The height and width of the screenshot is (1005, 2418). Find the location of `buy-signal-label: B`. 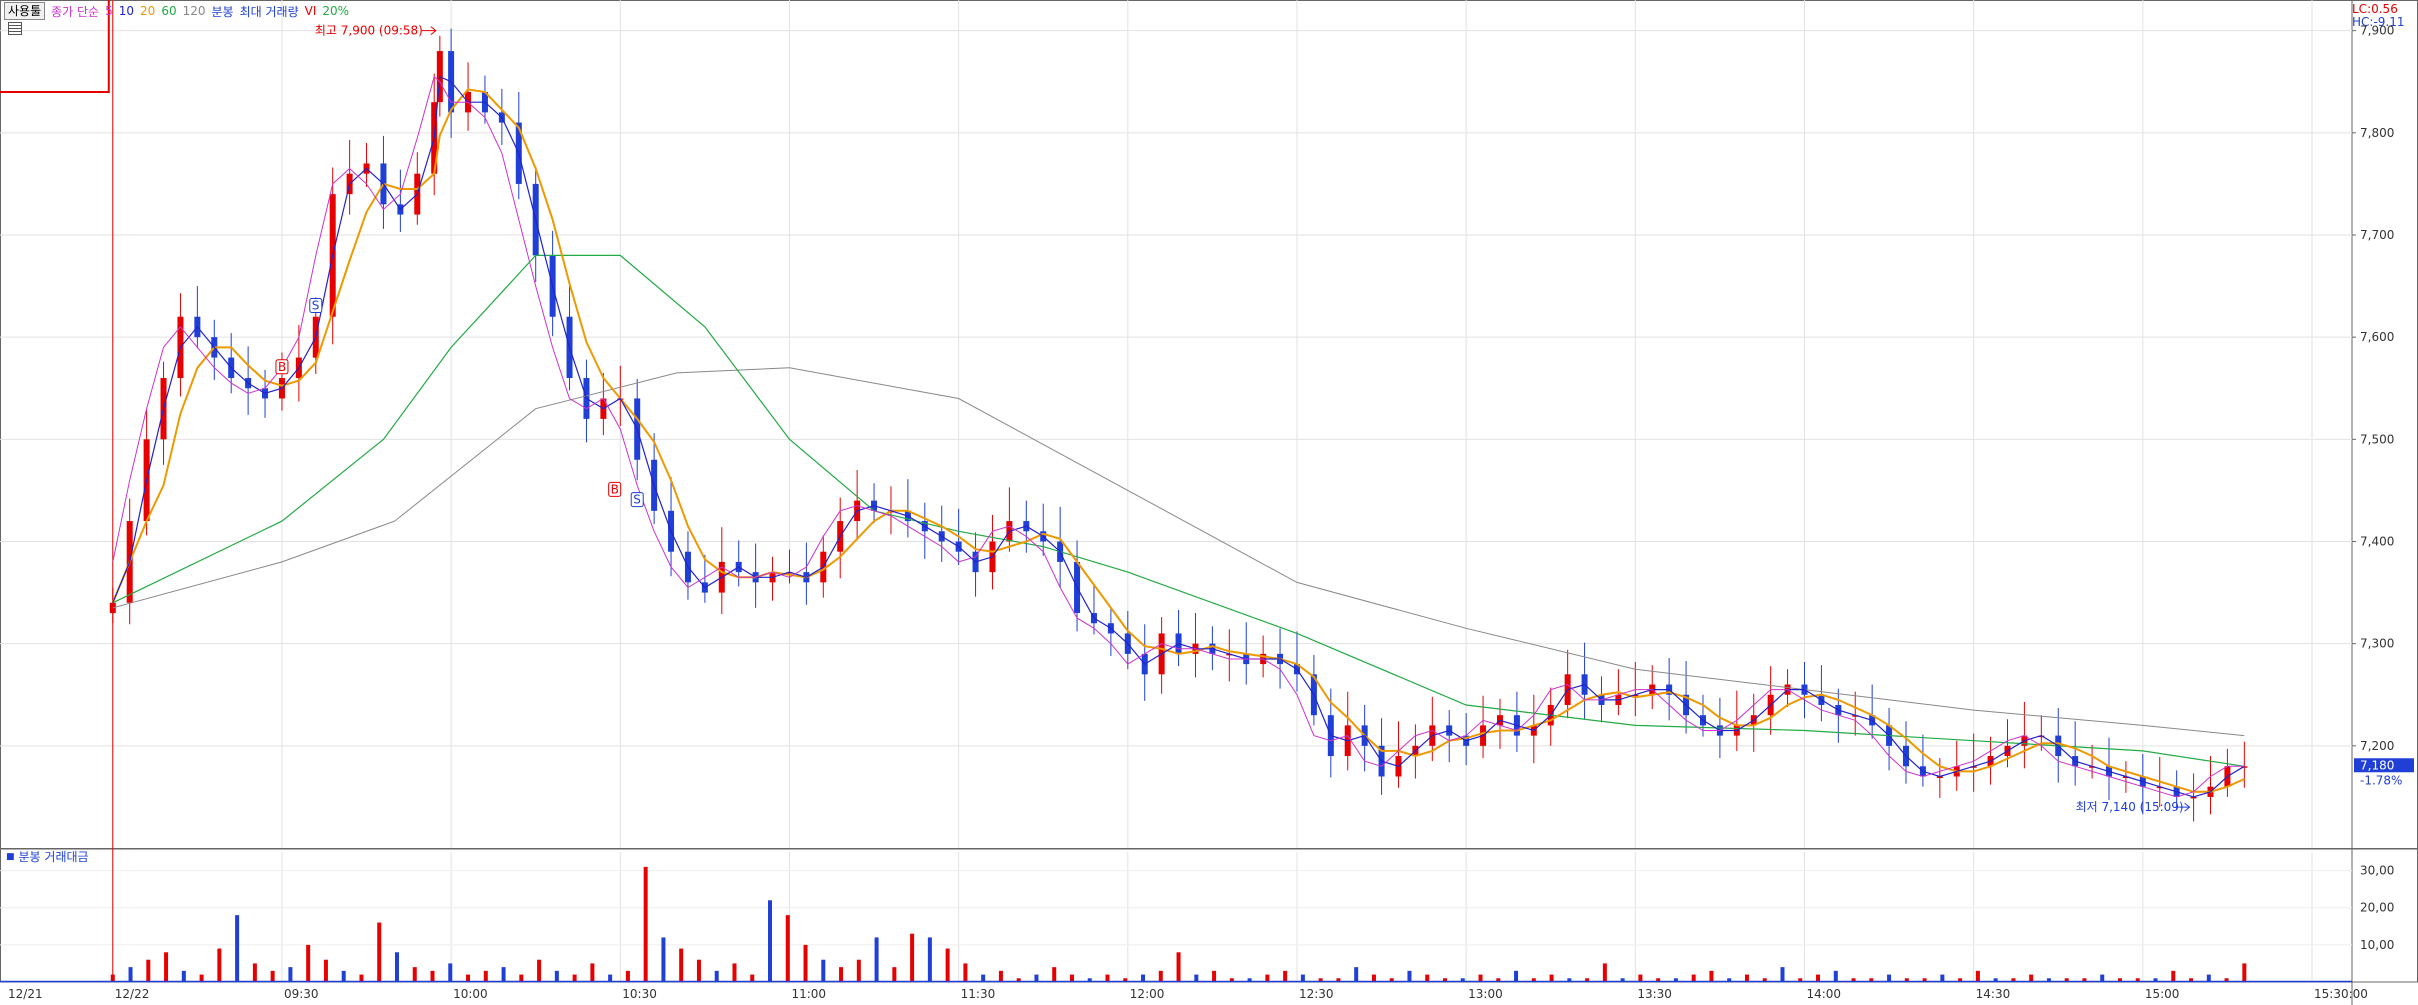

buy-signal-label: B is located at coordinates (615, 489).